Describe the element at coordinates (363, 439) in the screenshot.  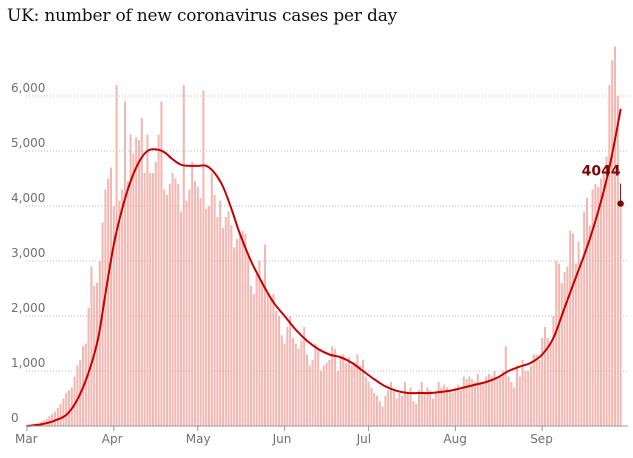
I see `x-tick-label: Jul` at that location.